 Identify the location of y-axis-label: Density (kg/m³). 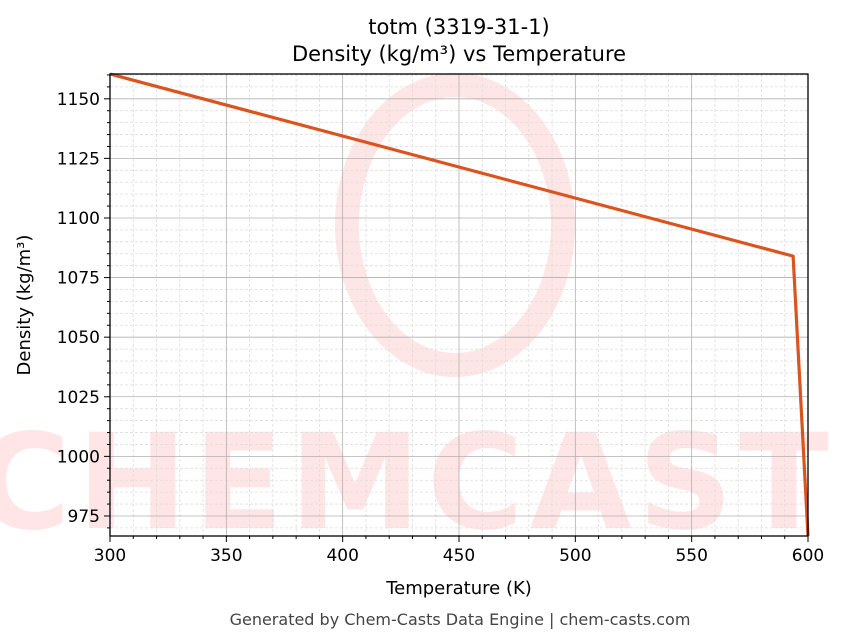
(24, 305).